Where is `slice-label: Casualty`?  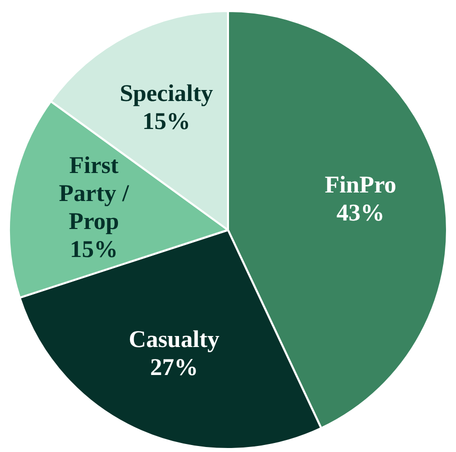 slice-label: Casualty is located at coordinates (174, 339).